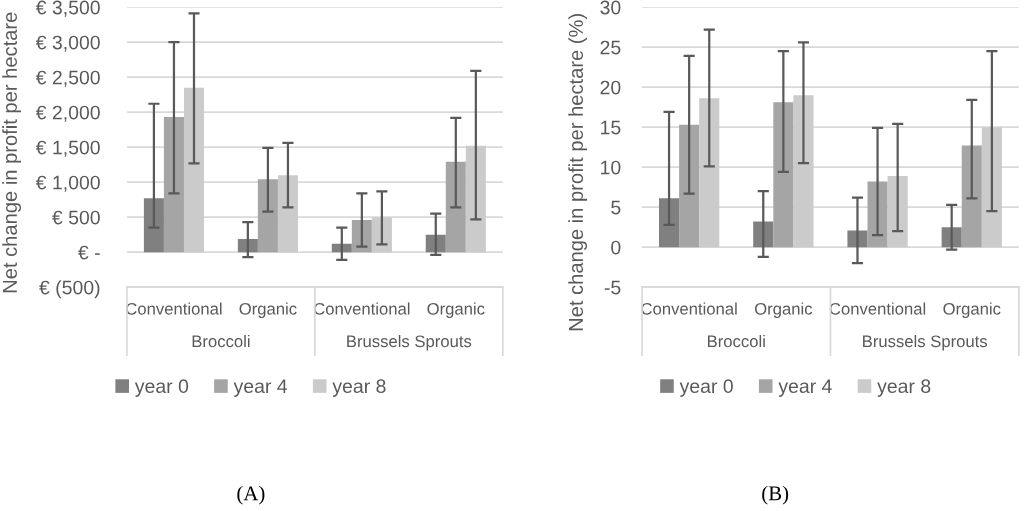 This screenshot has width=1024, height=511. I want to click on y-axis-title: Net change in profit per hectare, so click(11, 152).